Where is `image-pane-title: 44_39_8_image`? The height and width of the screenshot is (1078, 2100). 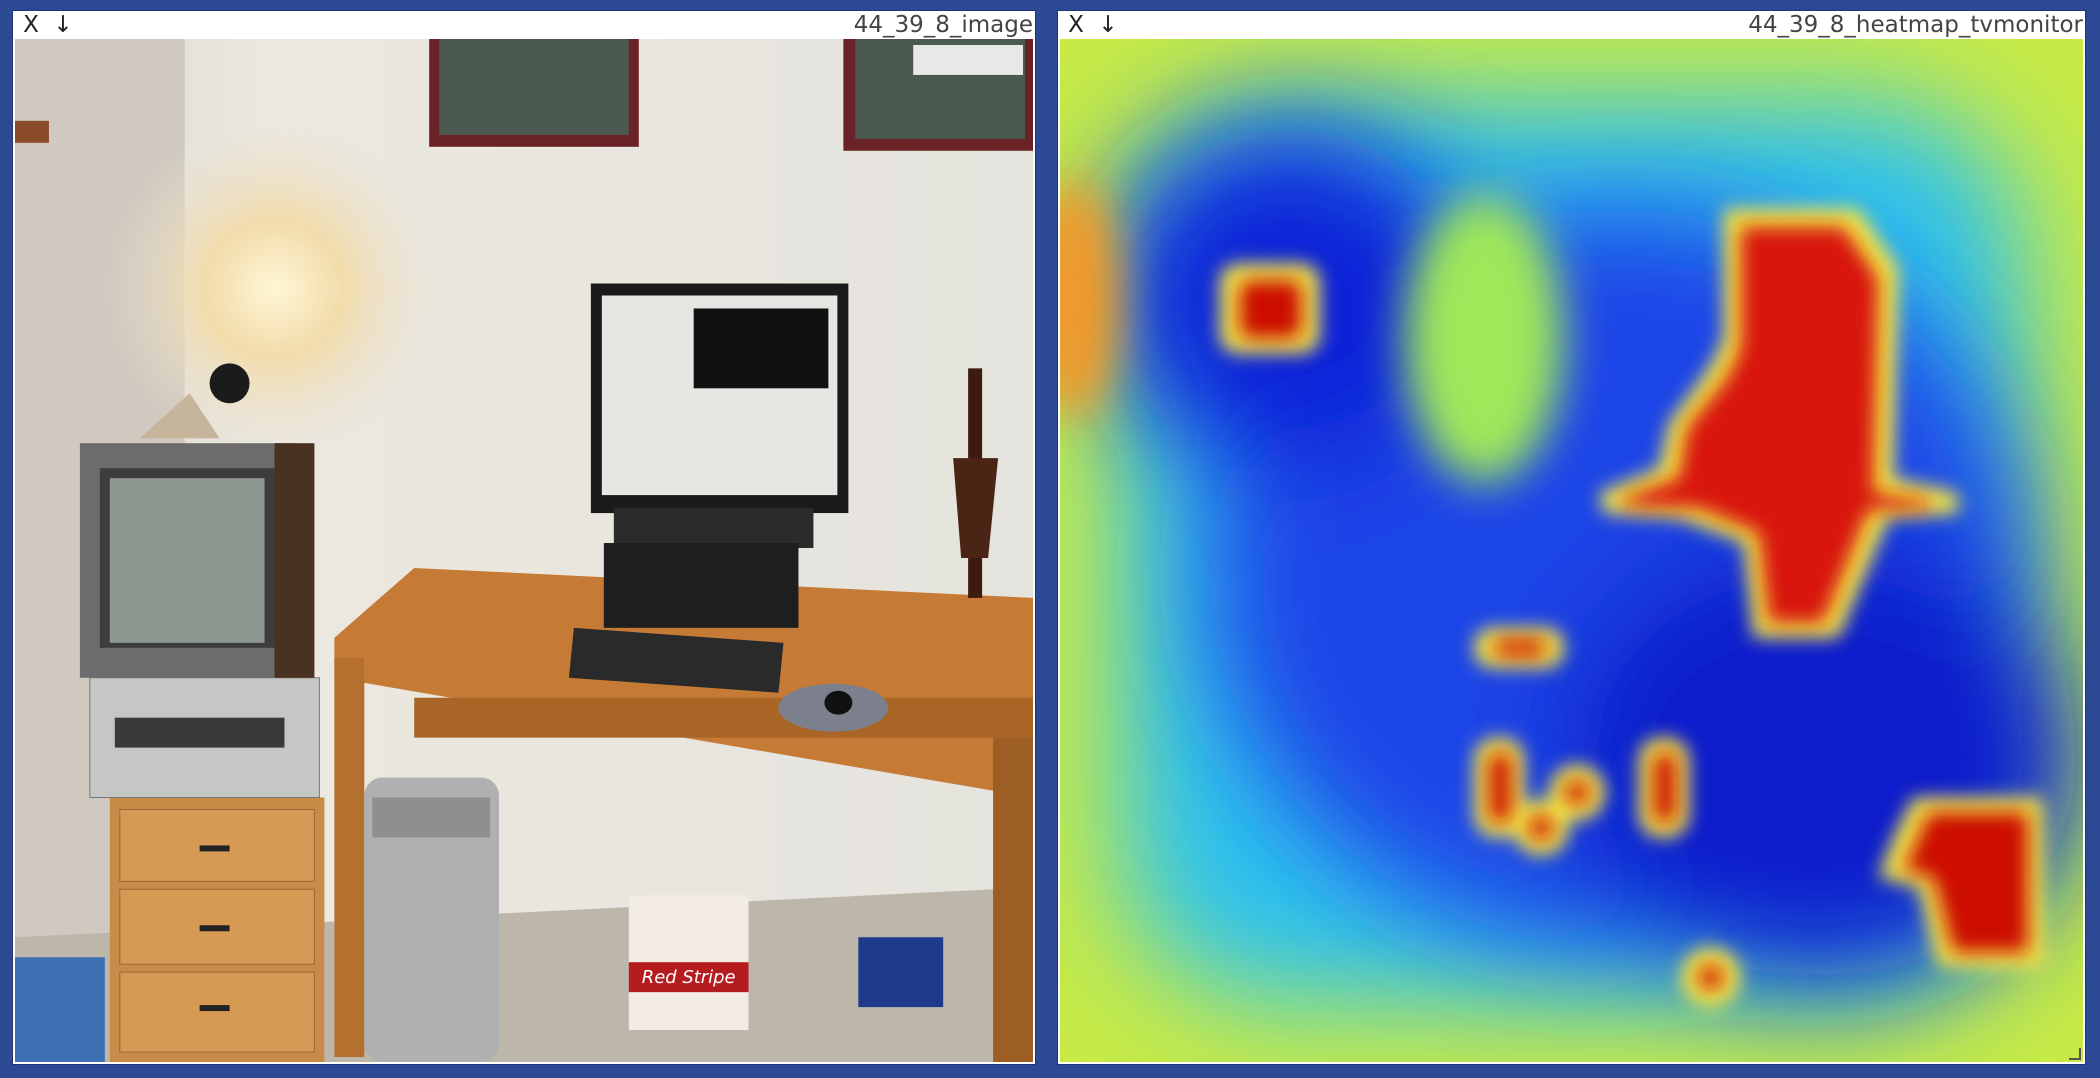
image-pane-title: 44_39_8_image is located at coordinates (943, 25).